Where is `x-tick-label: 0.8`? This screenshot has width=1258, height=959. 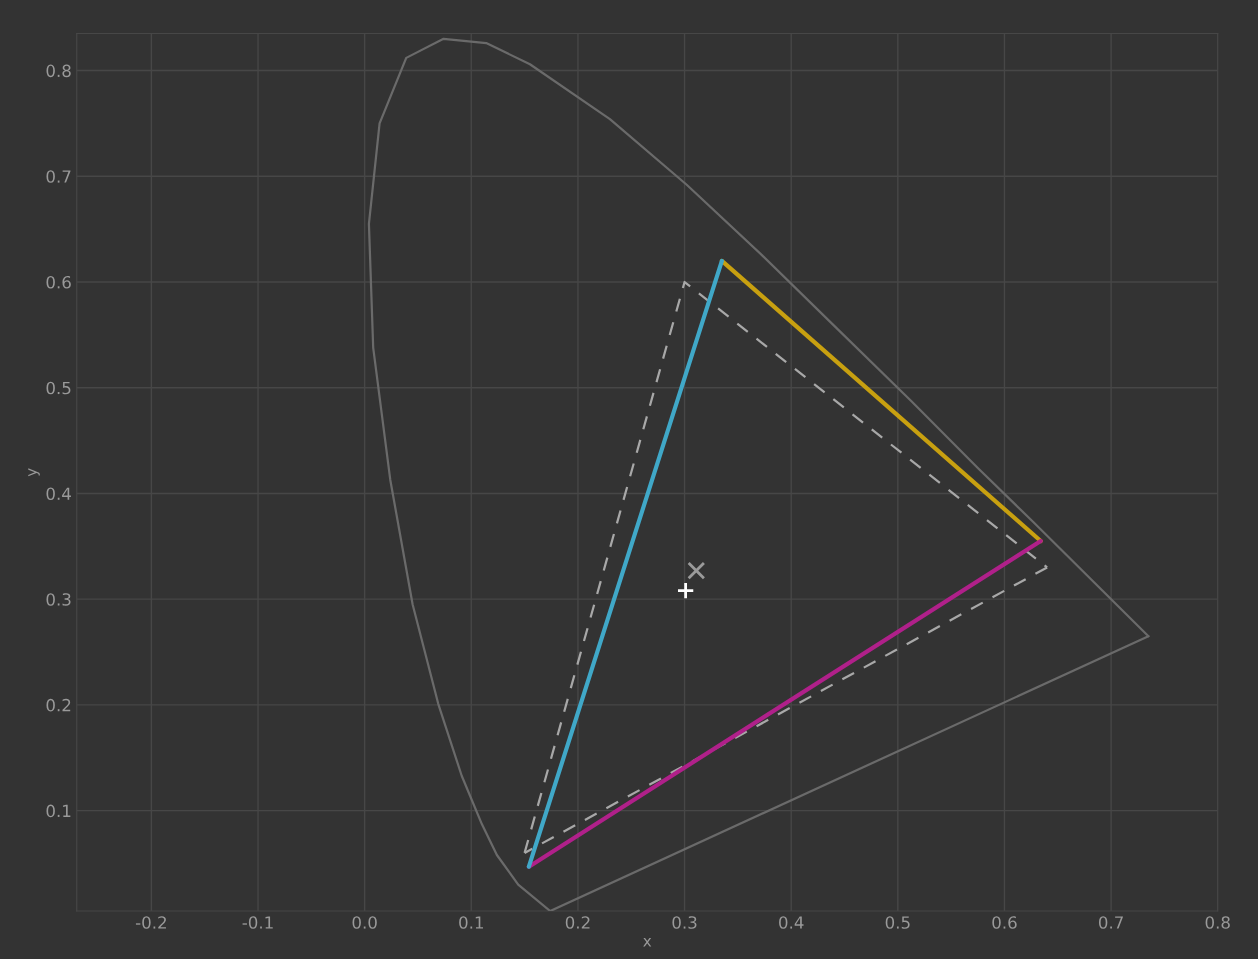
x-tick-label: 0.8 is located at coordinates (1217, 922).